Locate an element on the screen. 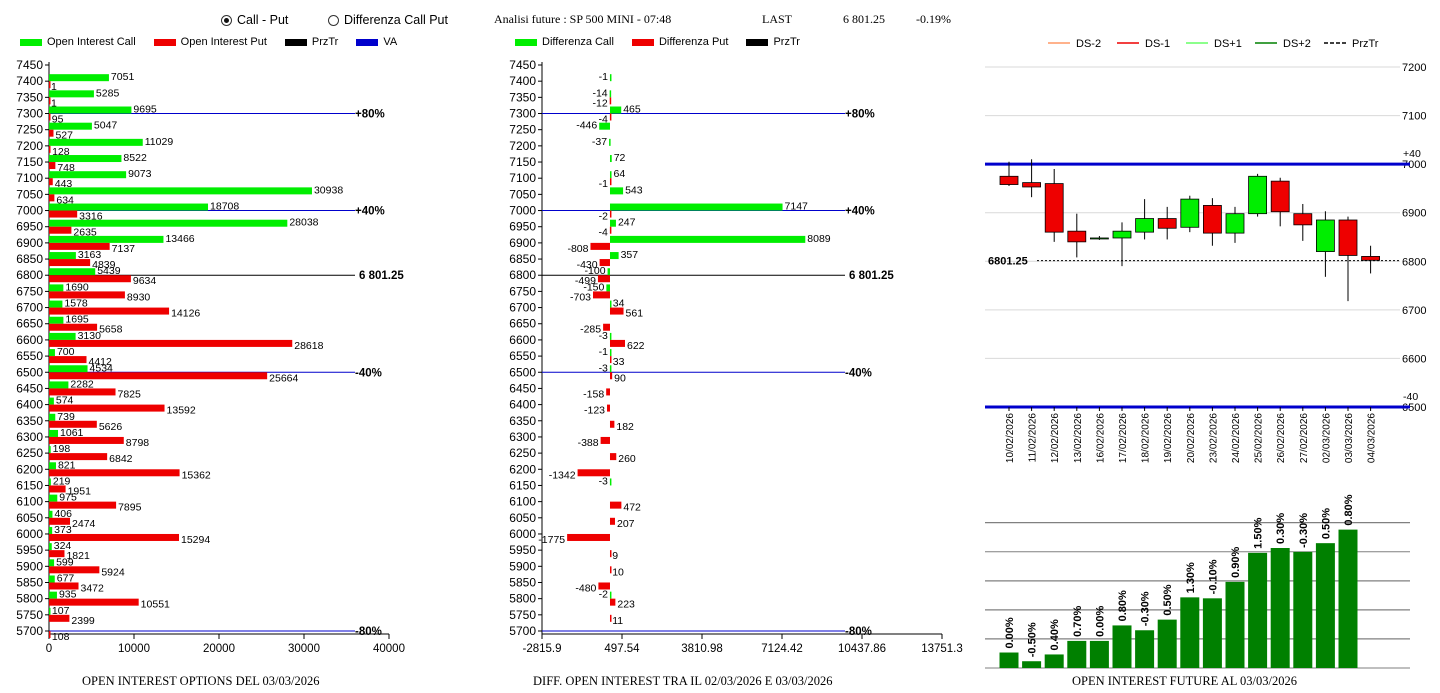 Image resolution: width=1440 pixels, height=693 pixels. future-oi-label: 0.50% is located at coordinates (1168, 599).